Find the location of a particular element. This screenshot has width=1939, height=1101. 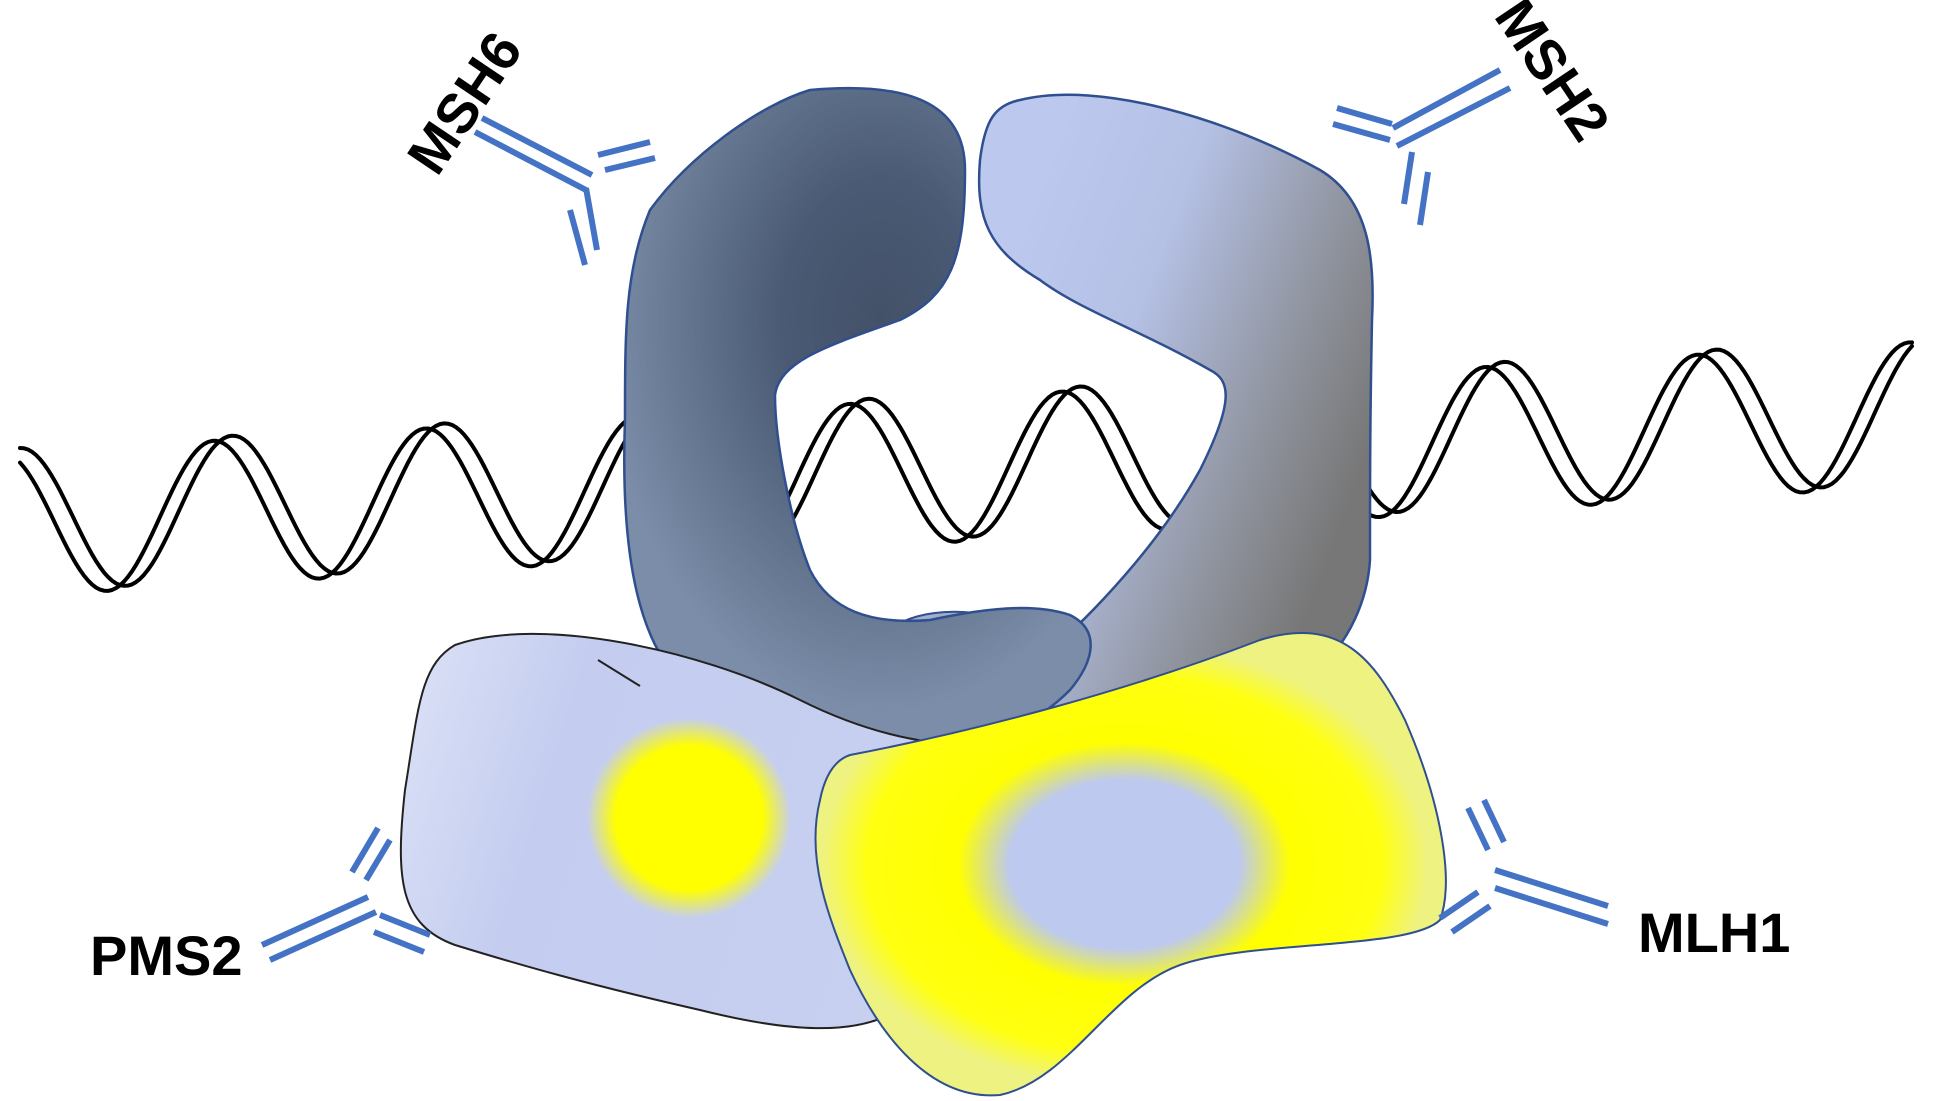

pms2-bright-spot is located at coordinates (689, 818).